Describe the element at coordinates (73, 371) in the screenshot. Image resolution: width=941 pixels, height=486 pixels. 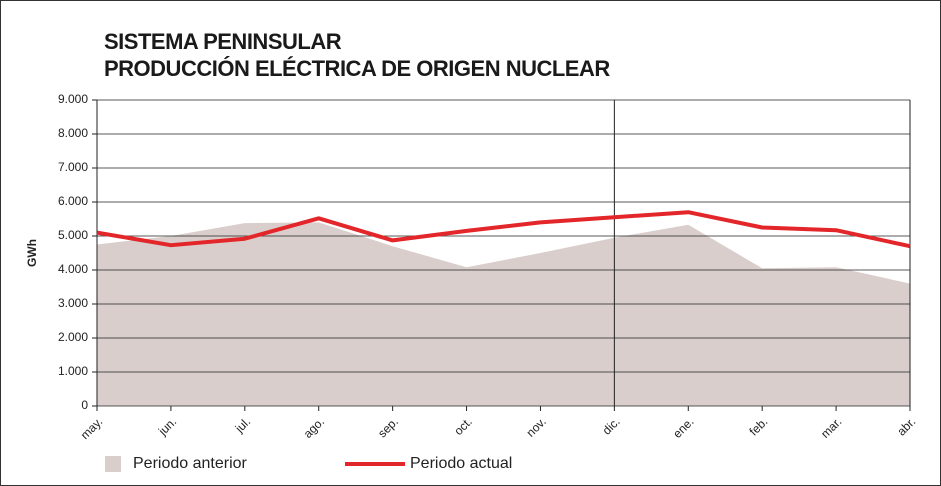
I see `y-tick-label: 1.000` at that location.